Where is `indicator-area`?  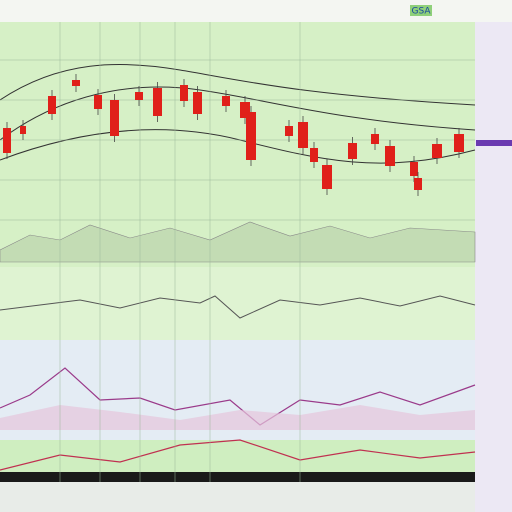
indicator-area is located at coordinates (237, 417).